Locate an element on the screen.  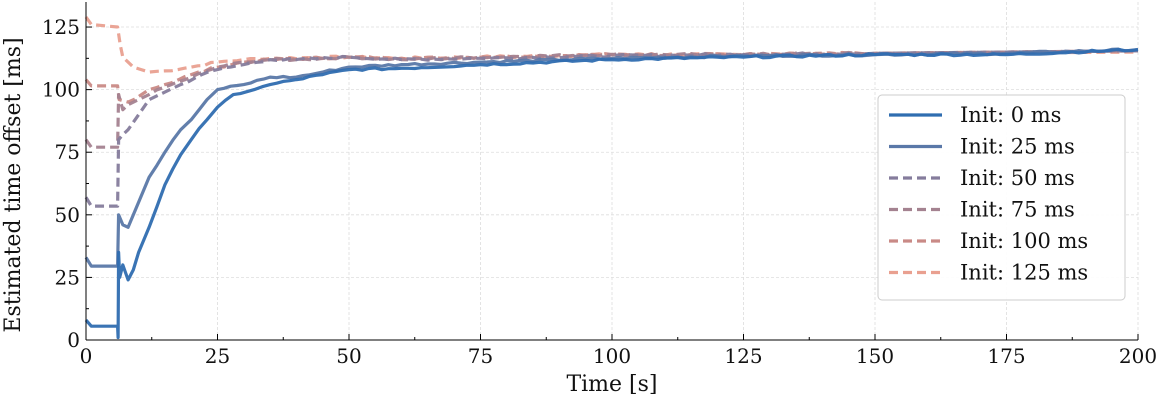
legend-label: Init: 100 ms is located at coordinates (1024, 241).